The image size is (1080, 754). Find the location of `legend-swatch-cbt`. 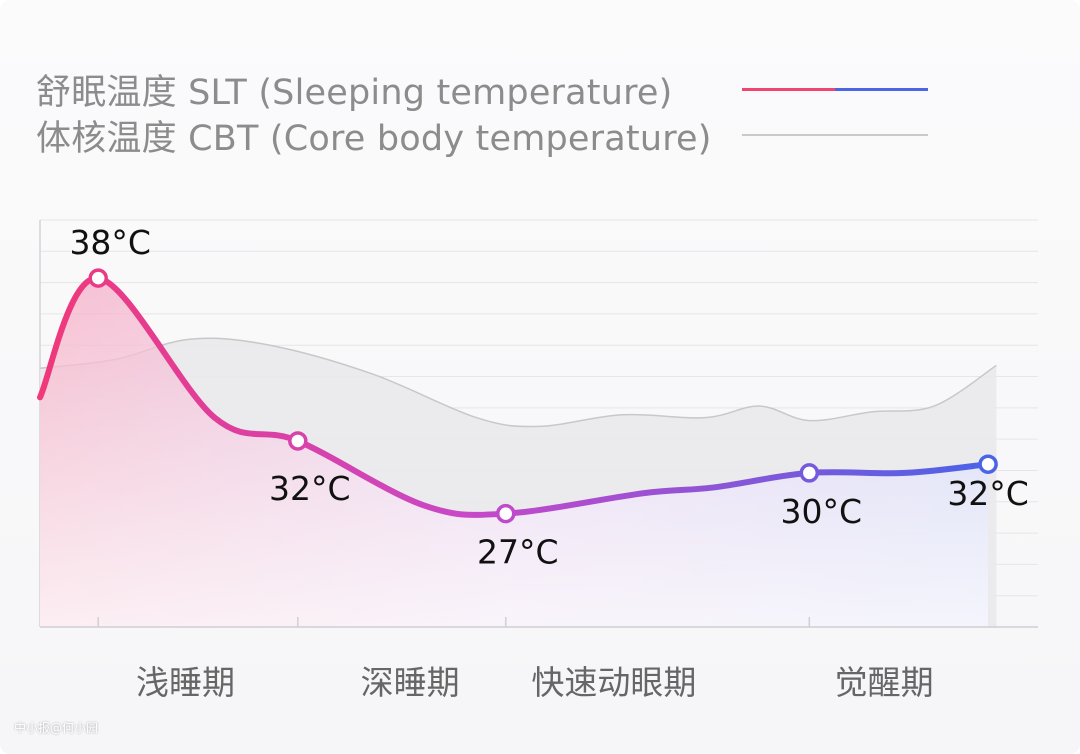

legend-swatch-cbt is located at coordinates (835, 135).